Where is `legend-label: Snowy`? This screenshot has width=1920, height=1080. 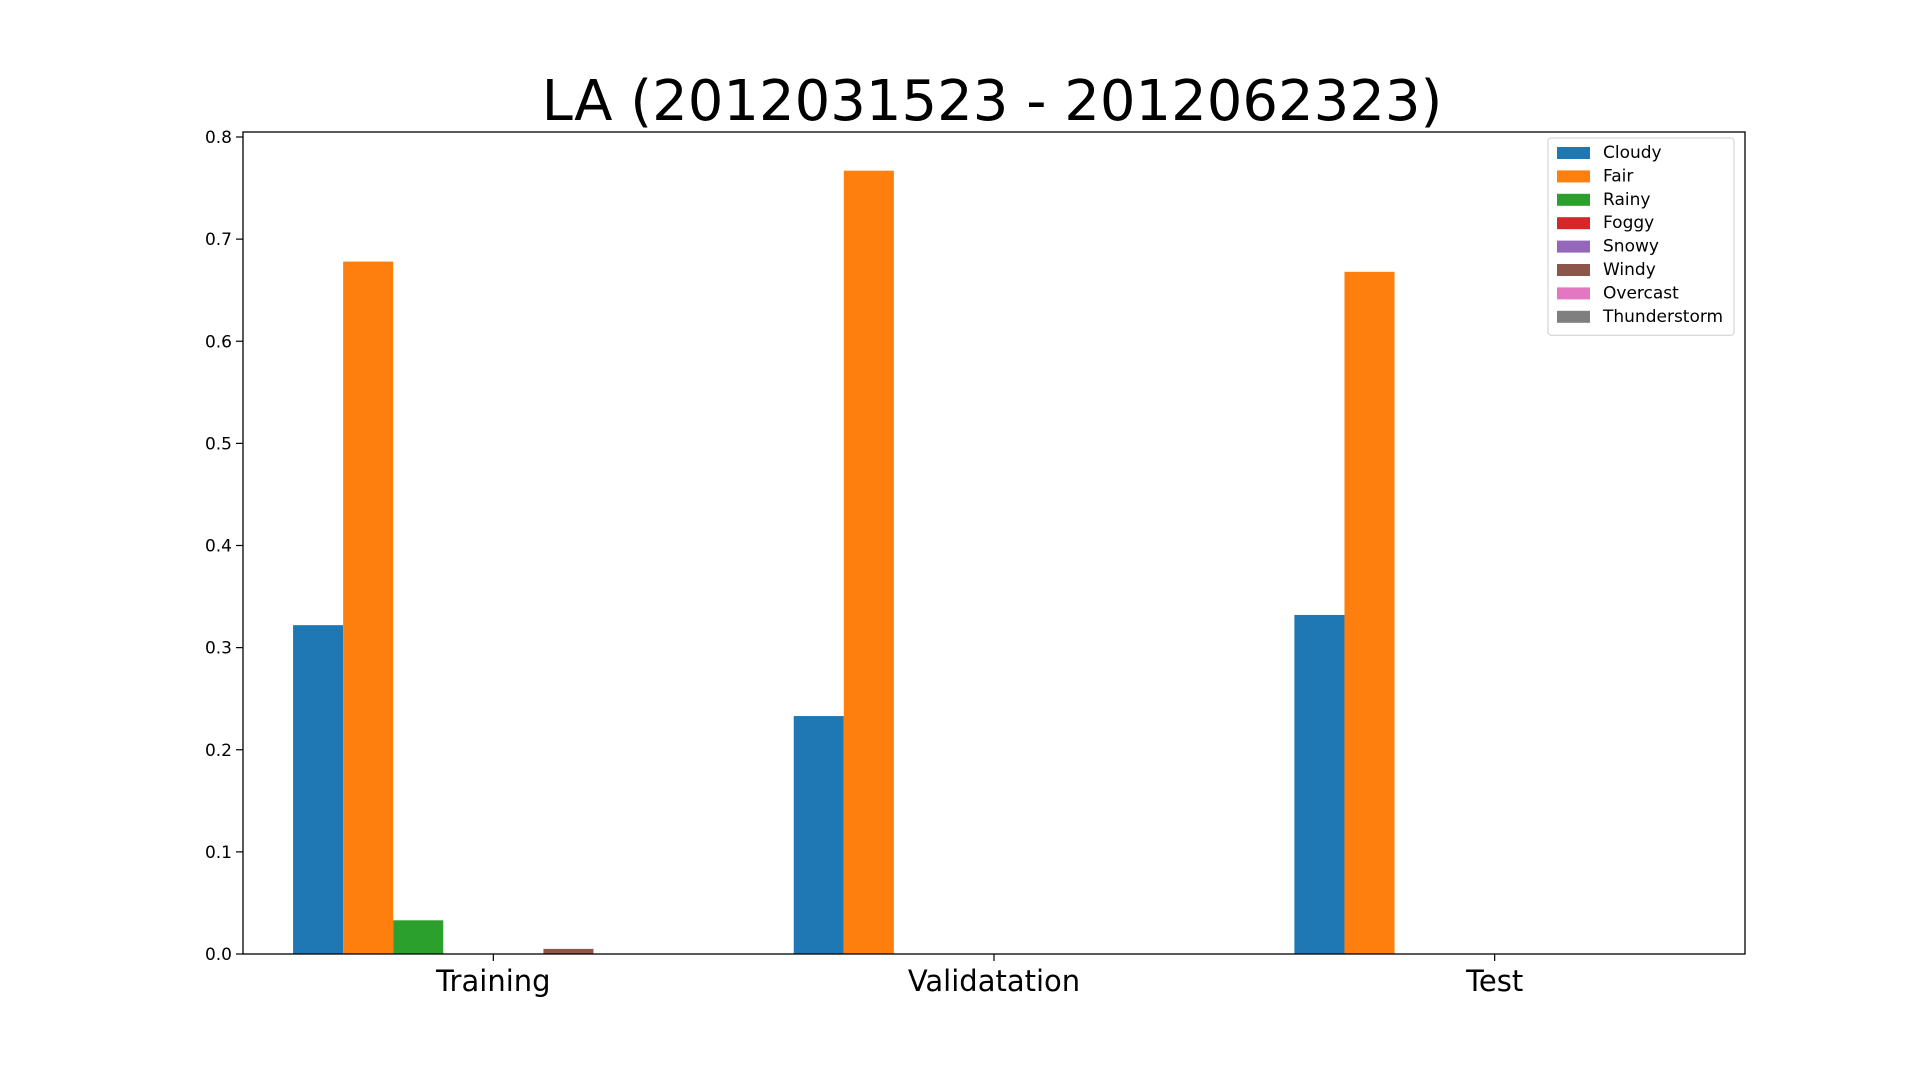
legend-label: Snowy is located at coordinates (1631, 247).